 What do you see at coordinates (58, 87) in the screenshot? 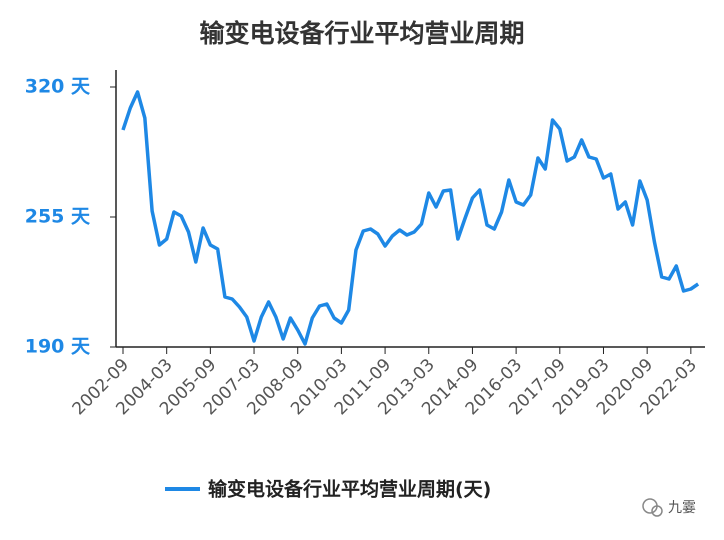
I see `y-tick-label: 320 天` at bounding box center [58, 87].